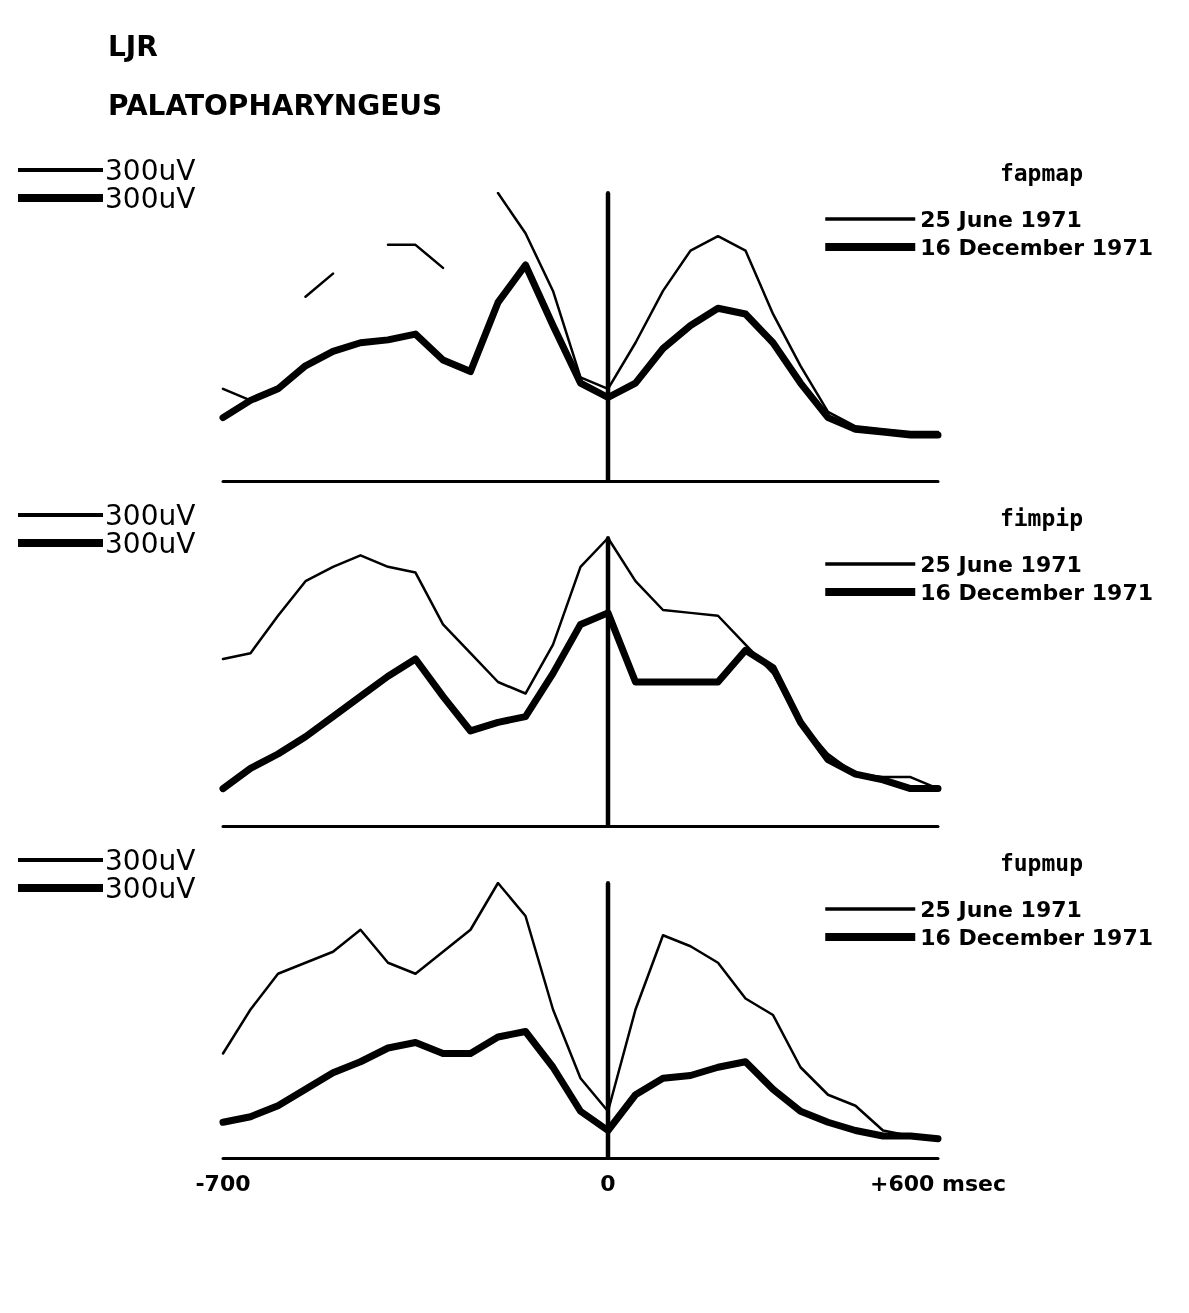 The image size is (1189, 1313). What do you see at coordinates (1041, 172) in the screenshot?
I see `legend-title: fapmap` at bounding box center [1041, 172].